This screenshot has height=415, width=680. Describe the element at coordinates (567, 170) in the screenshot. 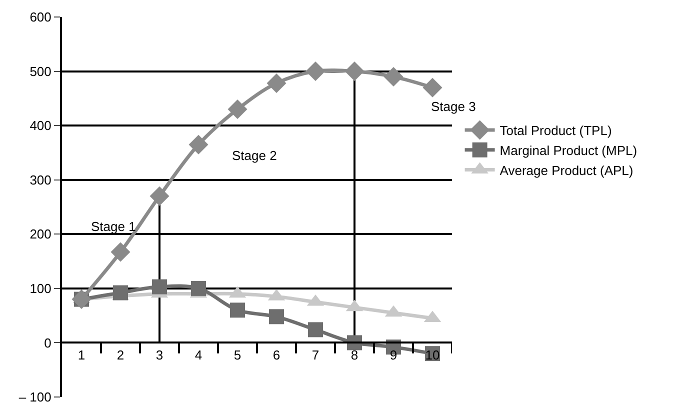

I see `legend-label: Average Product (APL)` at that location.